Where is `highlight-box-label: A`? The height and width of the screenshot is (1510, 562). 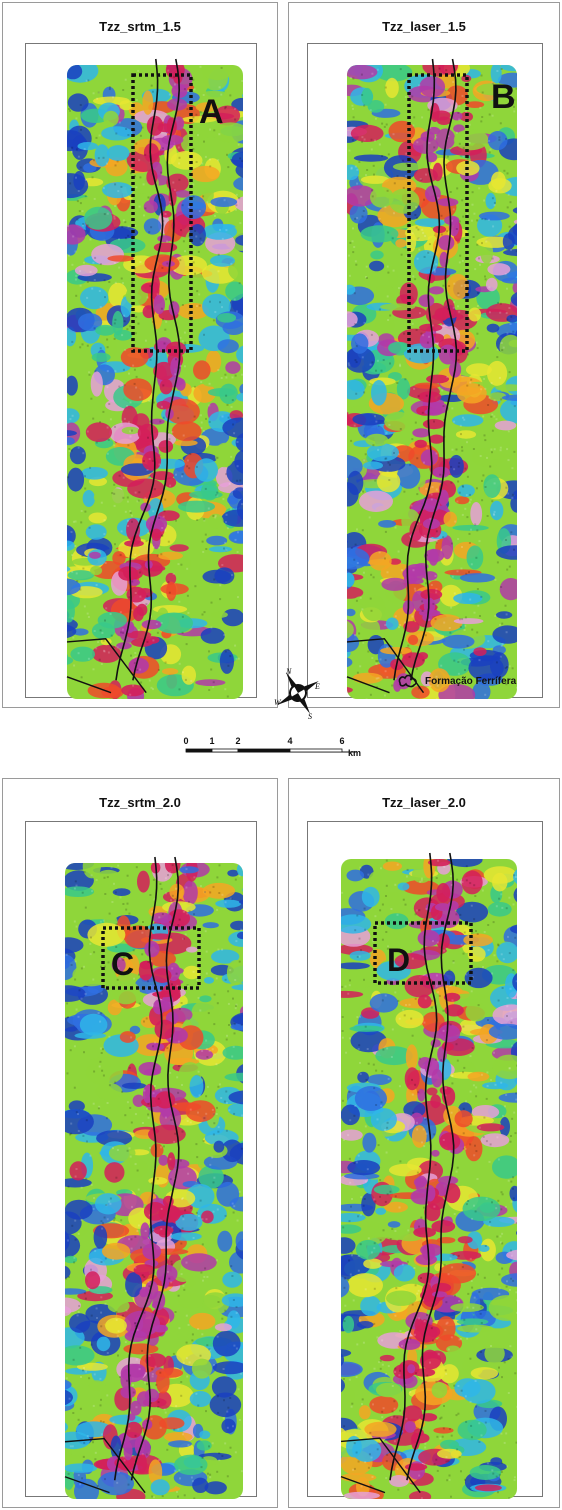
highlight-box-label: A is located at coordinates (211, 112).